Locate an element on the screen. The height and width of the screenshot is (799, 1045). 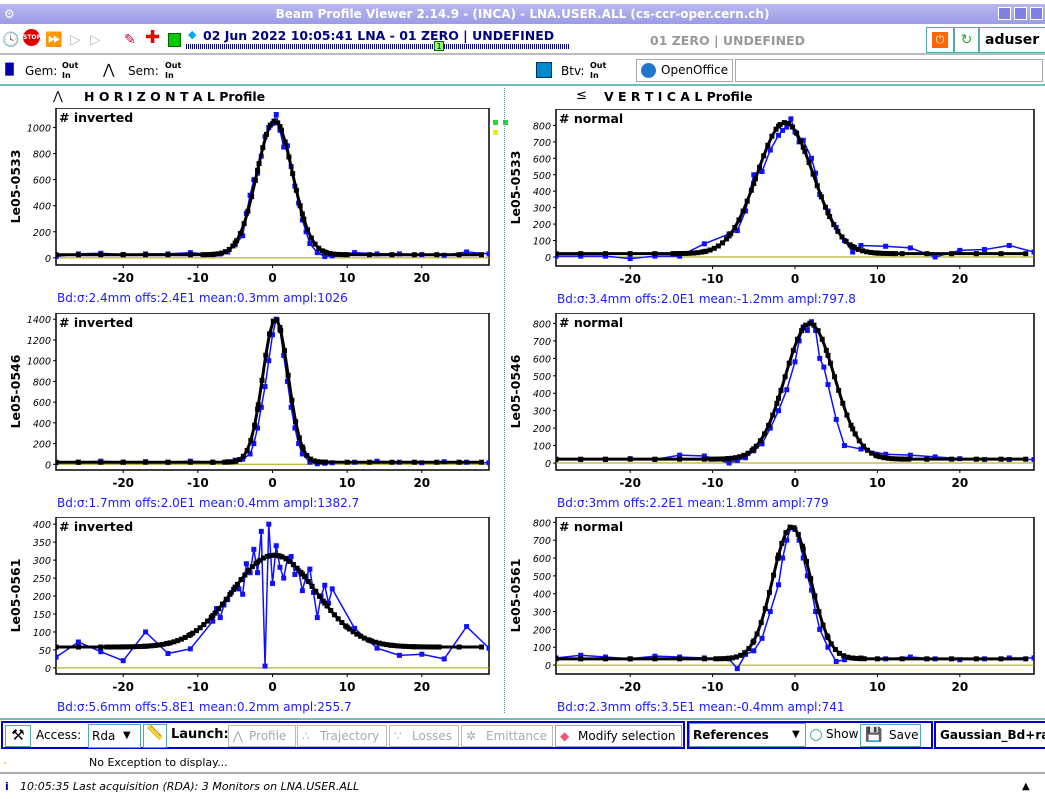
ruler-icon: 📏 is located at coordinates (155, 736).